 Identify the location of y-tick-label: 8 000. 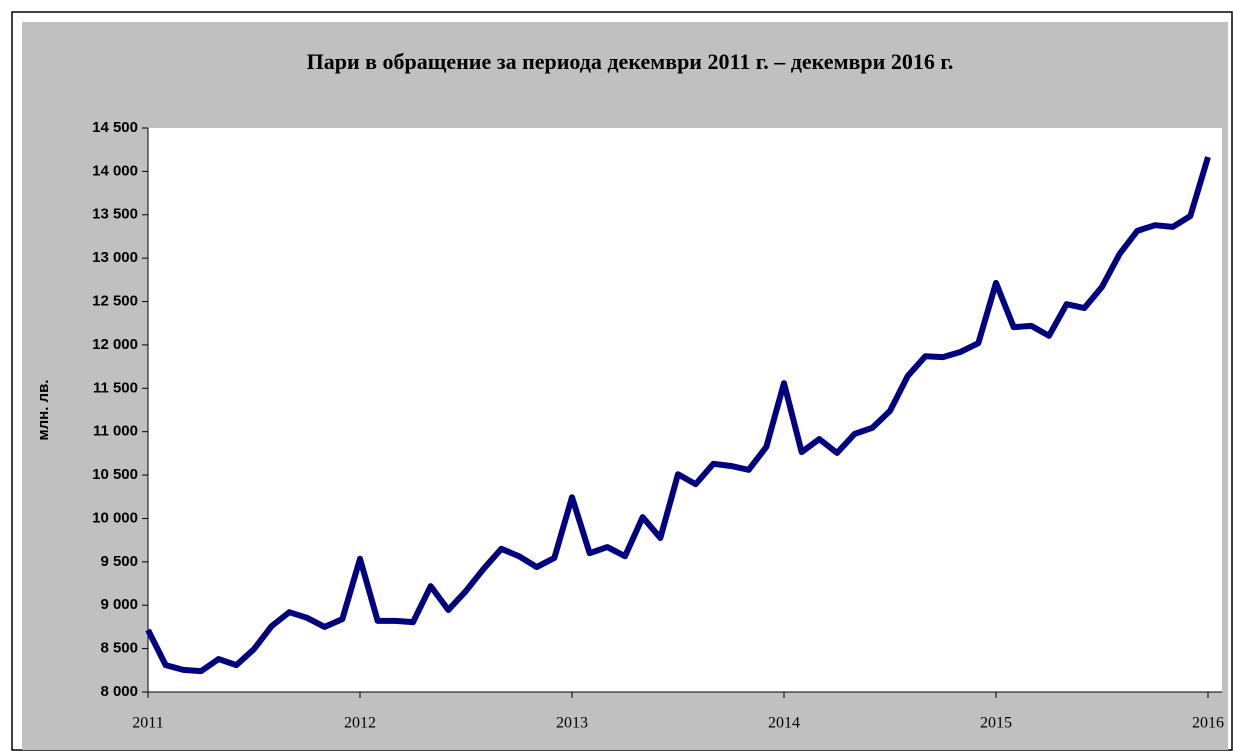
(119, 691).